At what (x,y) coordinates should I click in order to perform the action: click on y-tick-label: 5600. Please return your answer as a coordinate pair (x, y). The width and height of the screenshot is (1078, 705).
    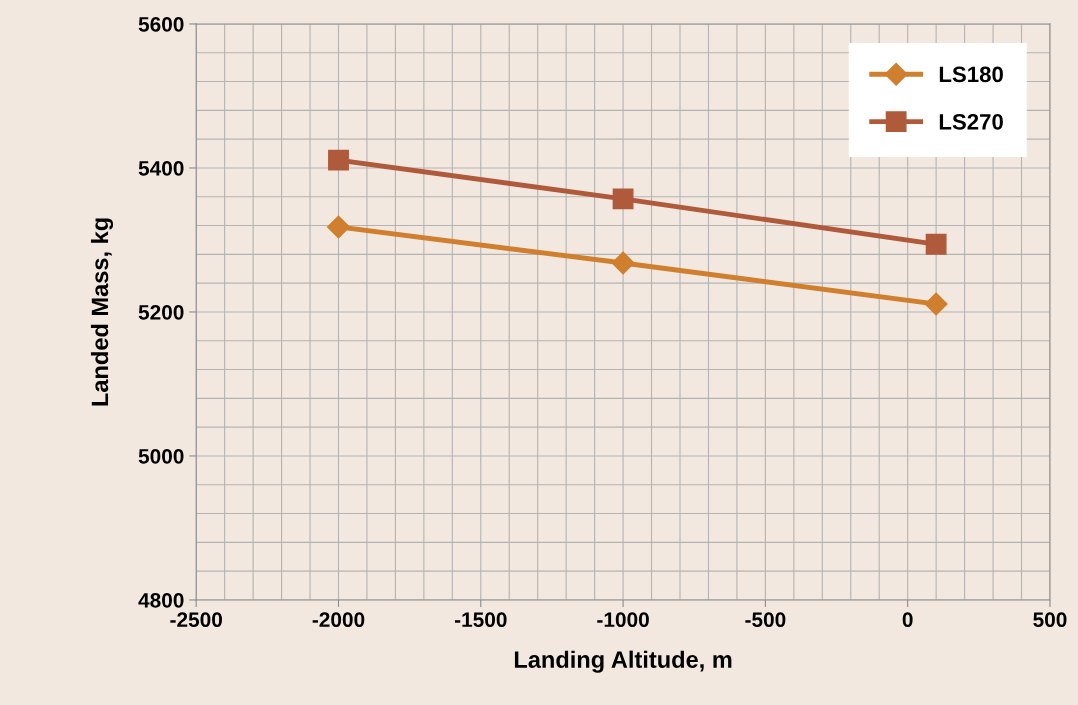
    Looking at the image, I should click on (161, 24).